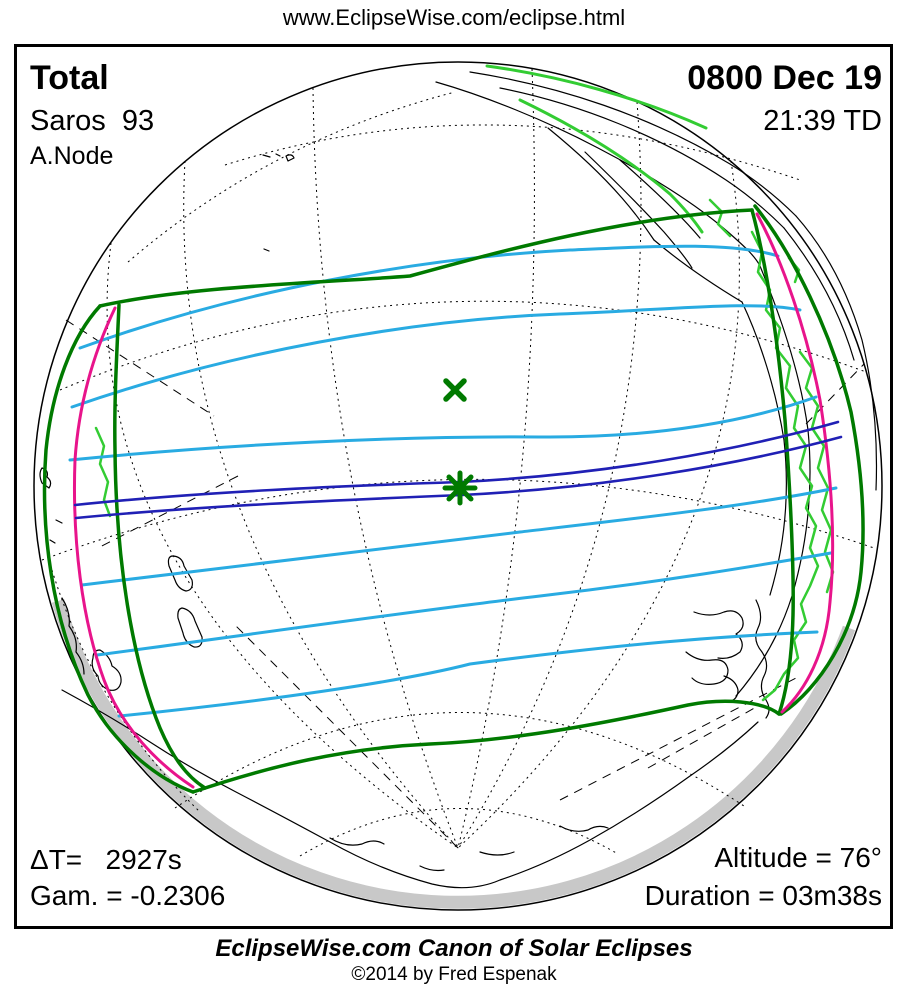 The image size is (908, 1004). Describe the element at coordinates (69, 78) in the screenshot. I see `eclipse-type-label: Total` at that location.